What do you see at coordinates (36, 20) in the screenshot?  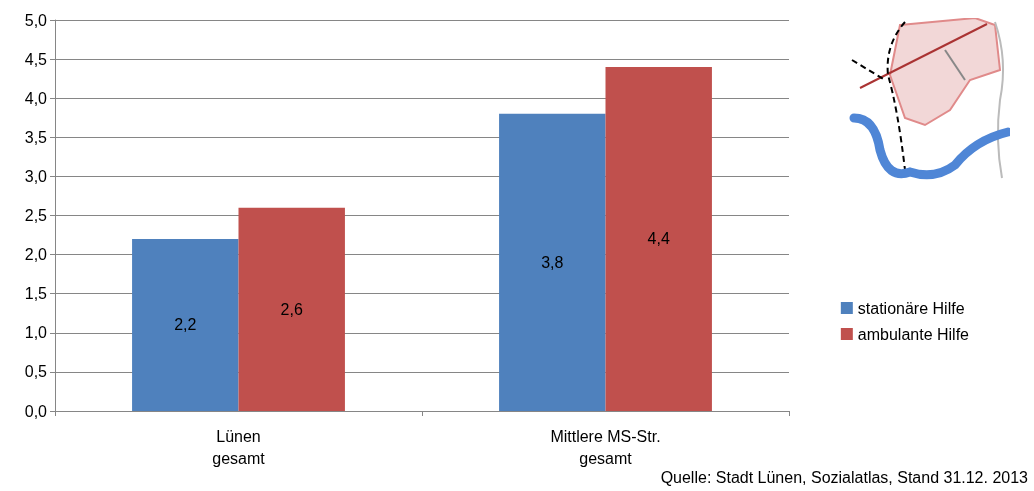 I see `y-tick-label: 5,0` at bounding box center [36, 20].